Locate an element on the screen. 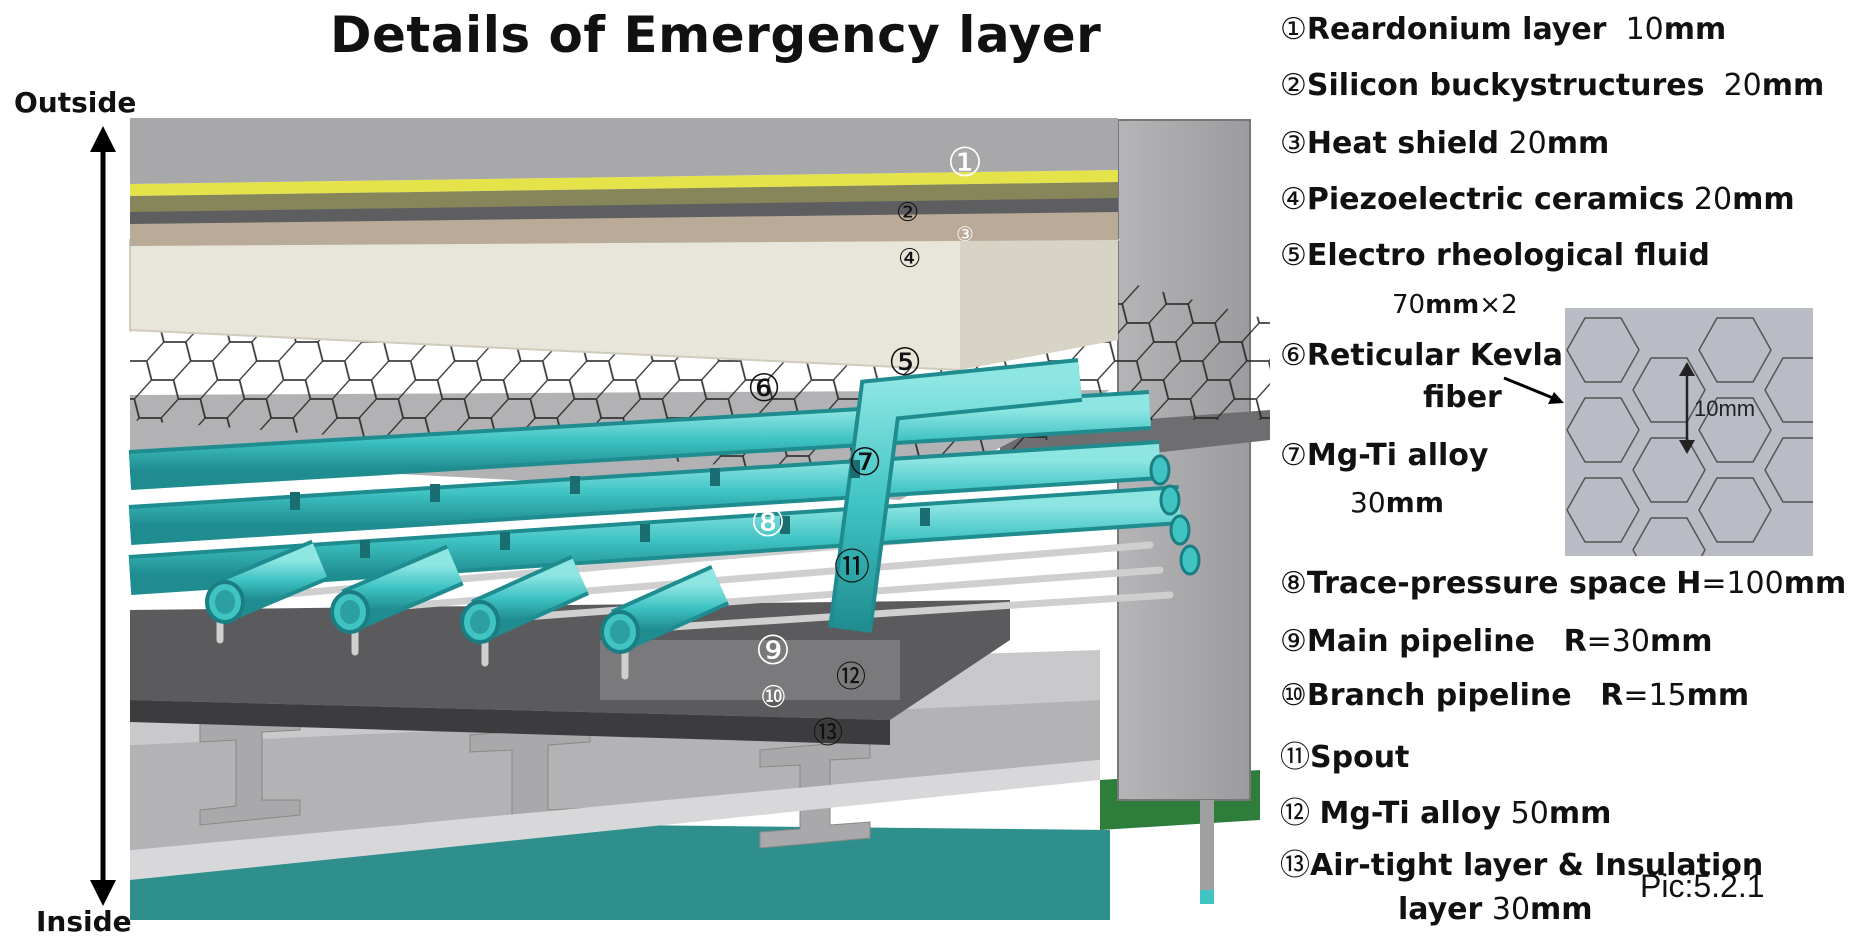  outside-label: Outside is located at coordinates (75, 102).